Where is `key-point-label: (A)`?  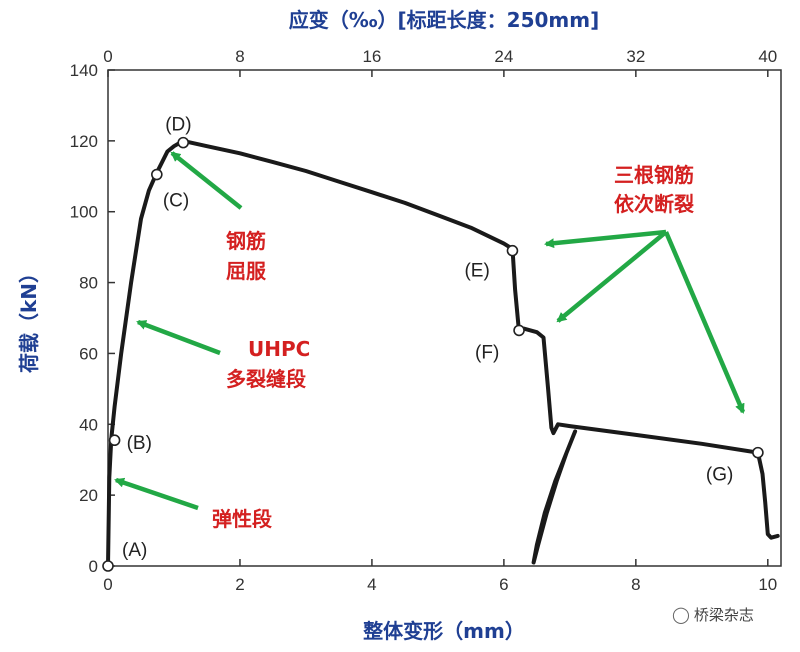 key-point-label: (A) is located at coordinates (134, 550).